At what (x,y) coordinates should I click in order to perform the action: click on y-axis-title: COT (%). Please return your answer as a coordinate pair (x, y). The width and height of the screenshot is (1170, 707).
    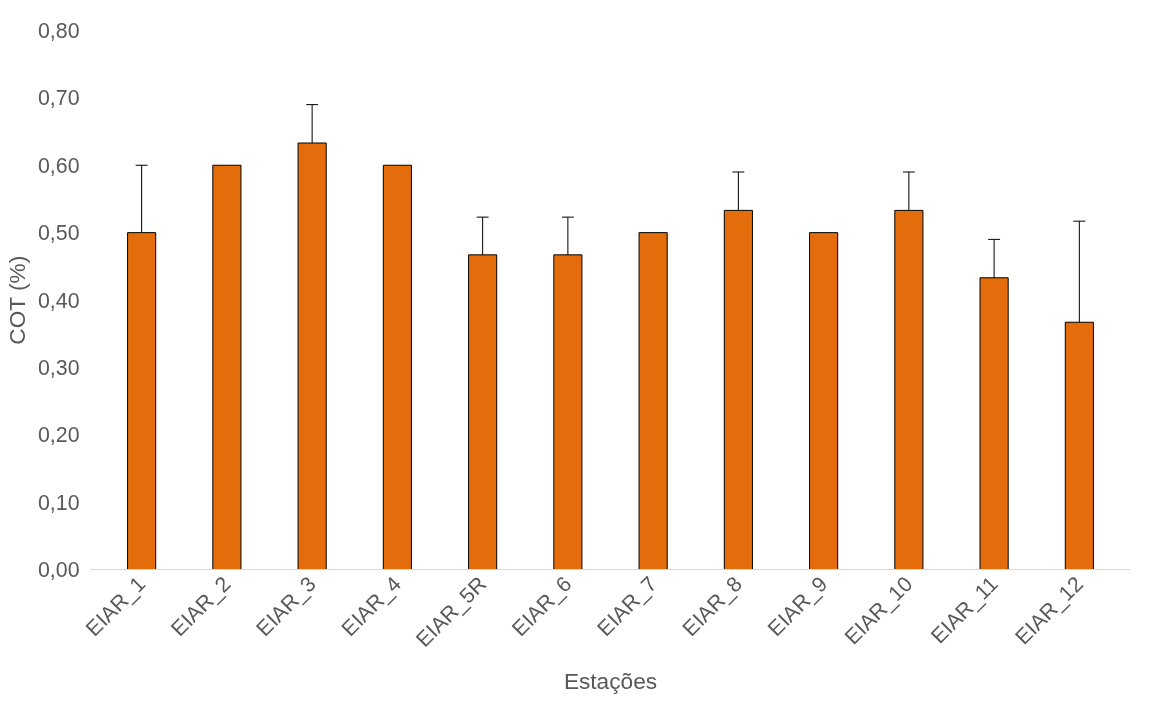
    Looking at the image, I should click on (16, 300).